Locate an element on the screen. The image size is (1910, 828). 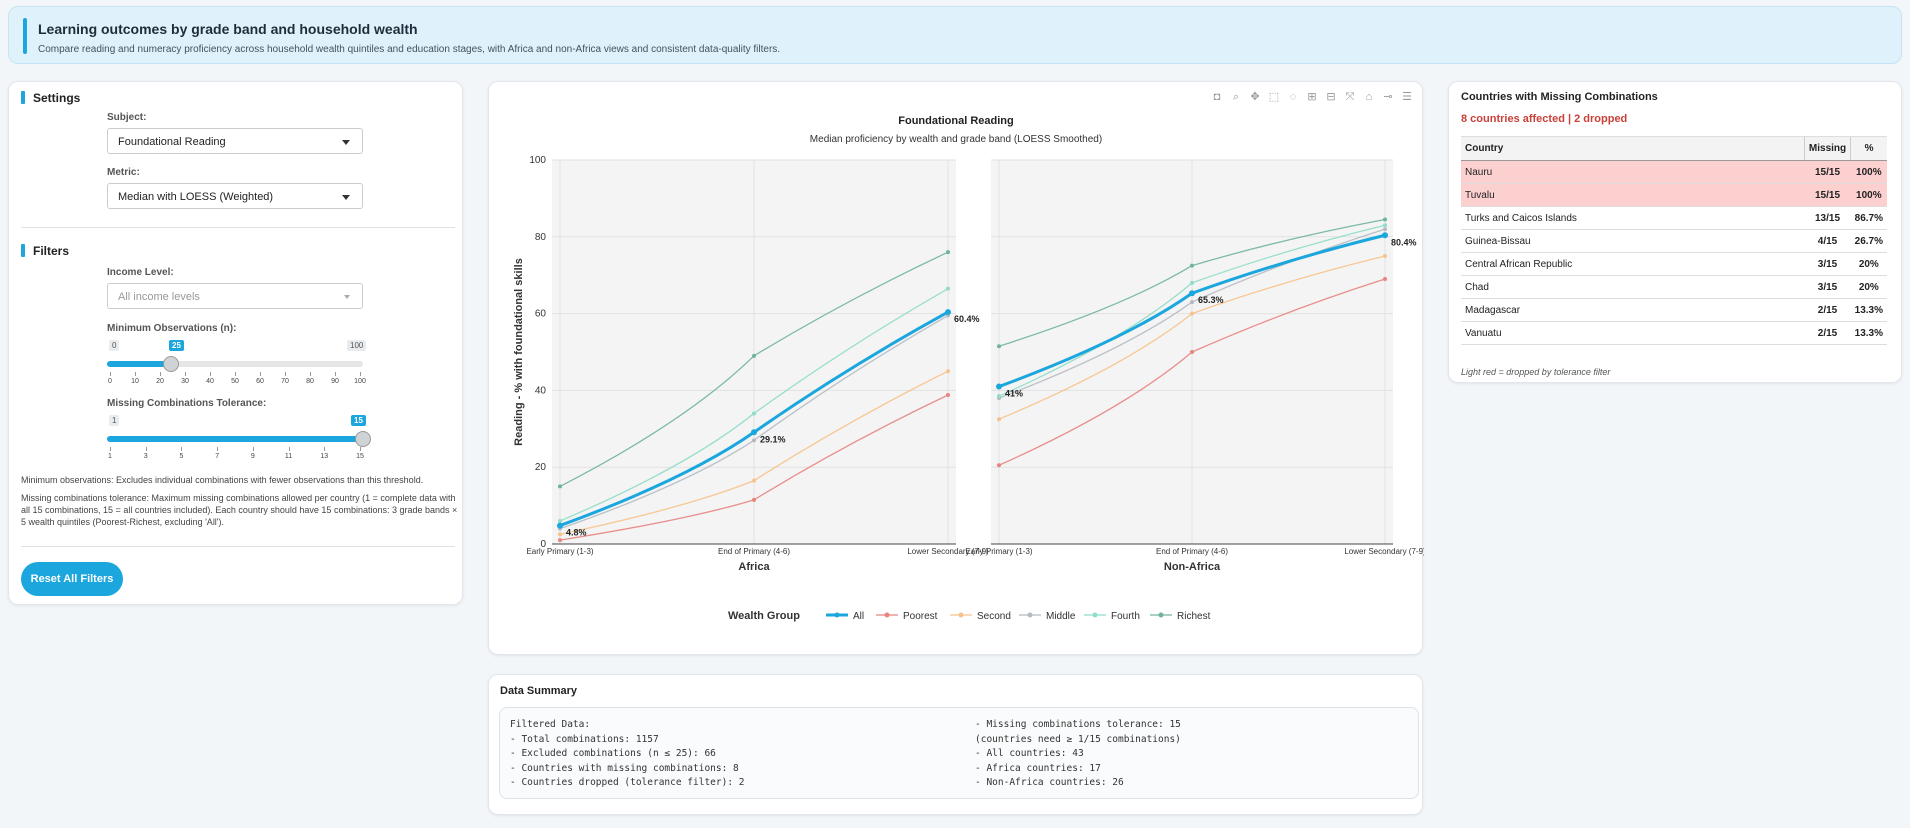
x-tick-label: End of Primary (4-6) is located at coordinates (1192, 551).